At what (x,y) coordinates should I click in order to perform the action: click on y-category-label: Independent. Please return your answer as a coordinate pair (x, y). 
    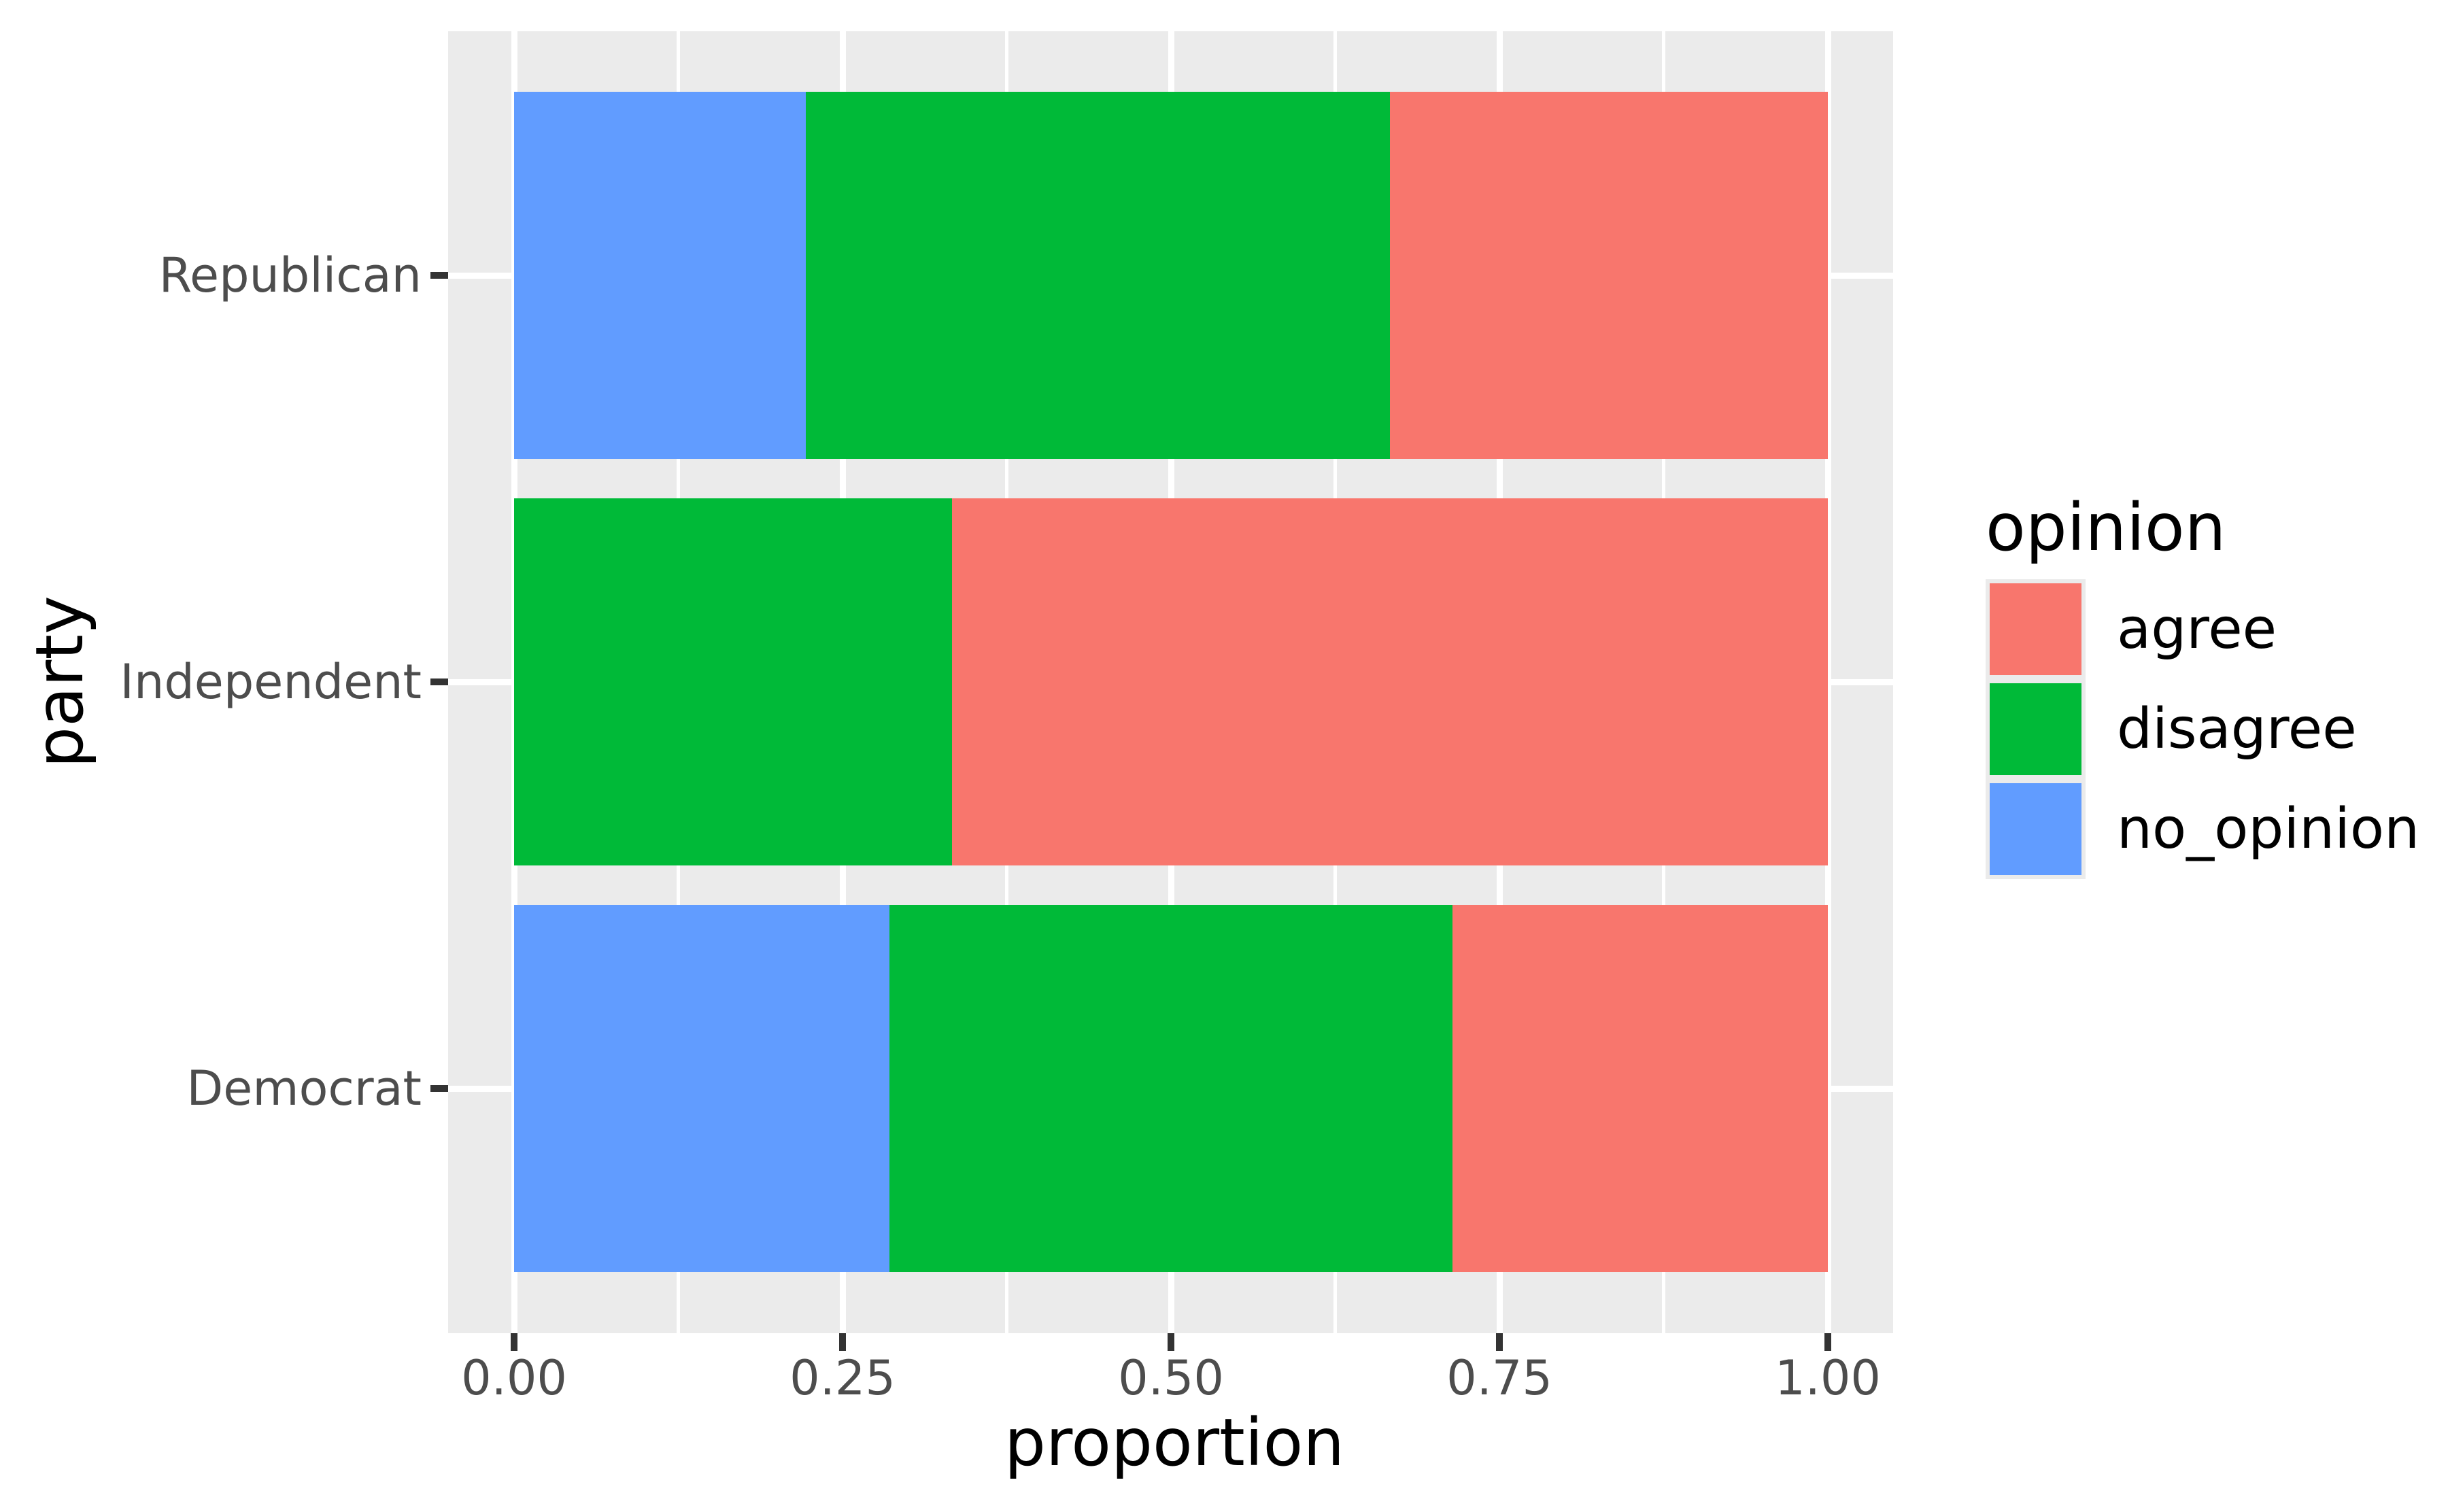
    Looking at the image, I should click on (271, 682).